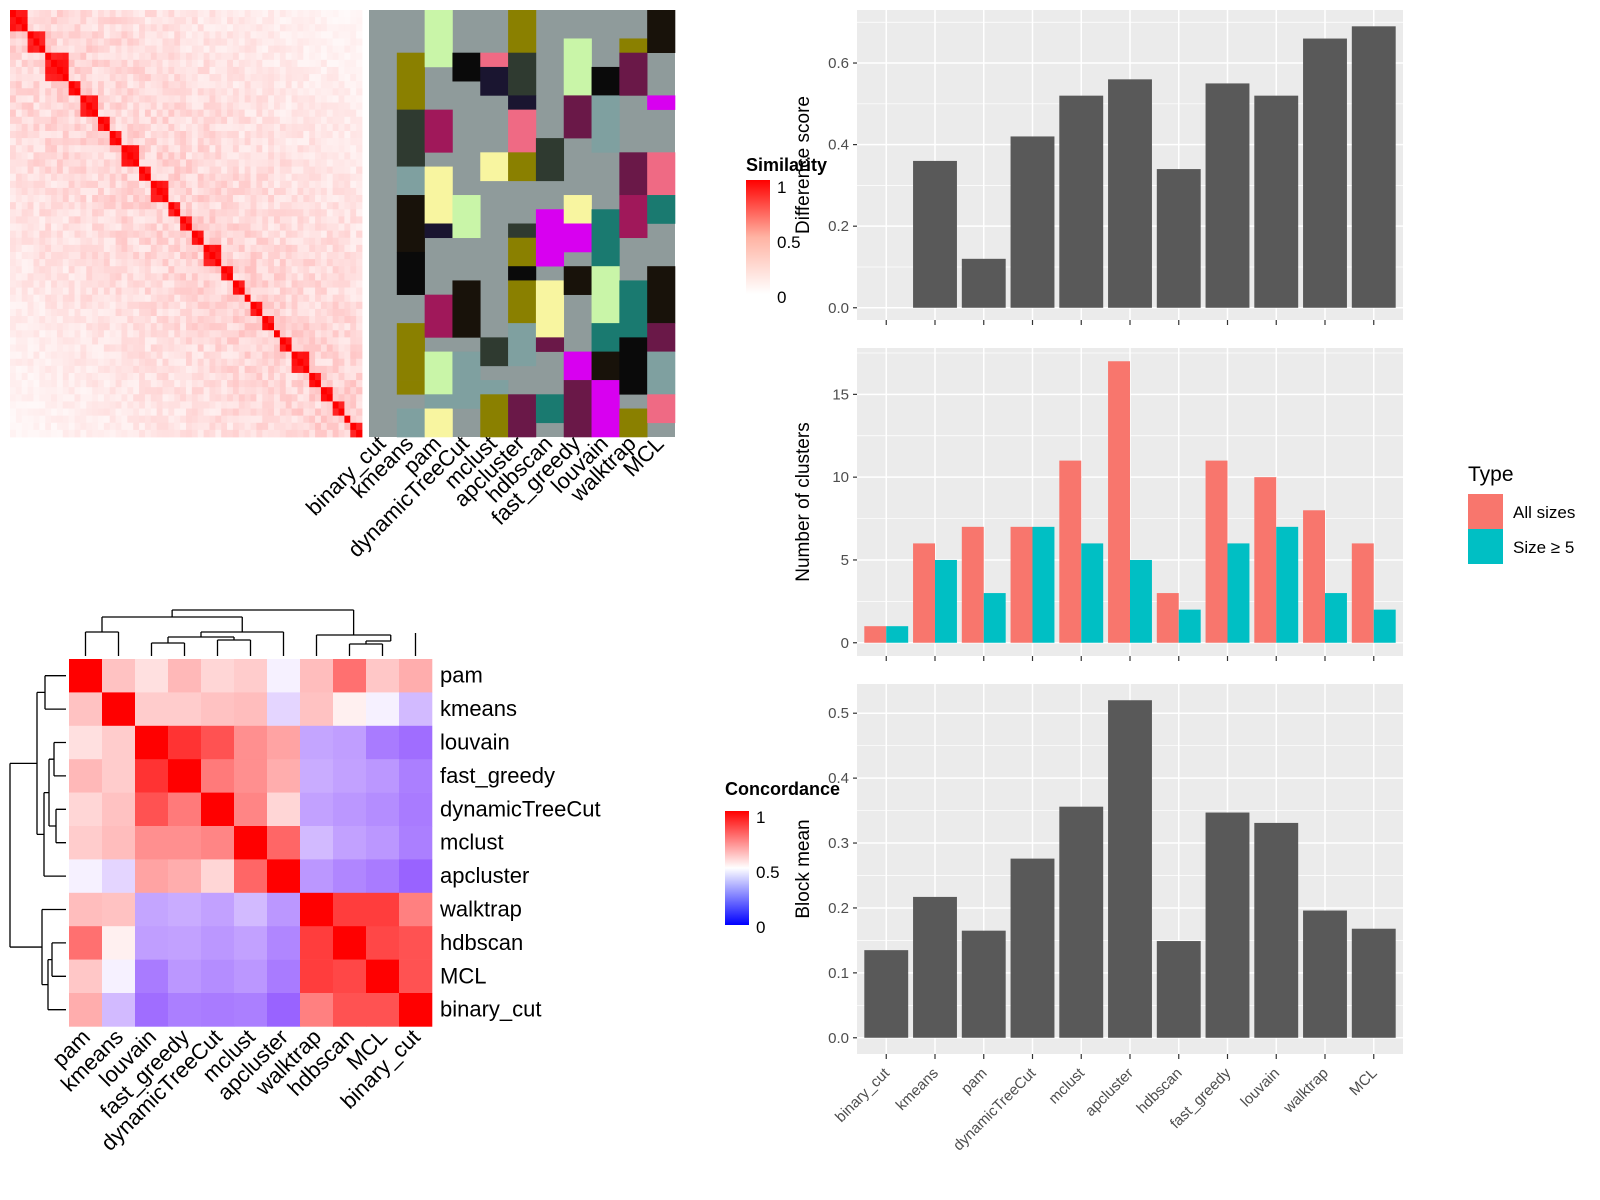 This screenshot has height=1200, width=1600. What do you see at coordinates (737, 868) in the screenshot?
I see `concordance-legend-bar` at bounding box center [737, 868].